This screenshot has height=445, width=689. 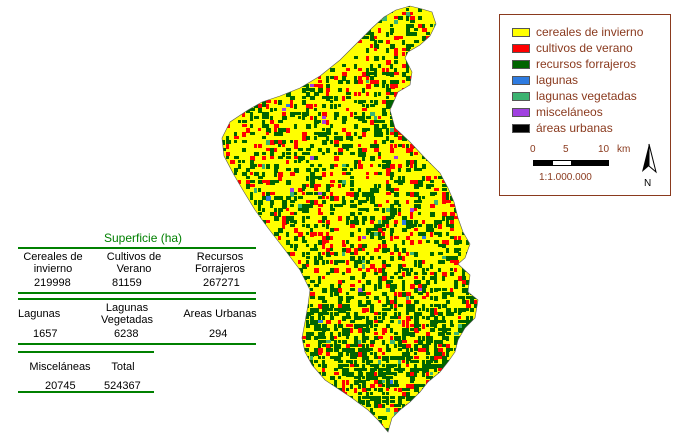 What do you see at coordinates (604, 149) in the screenshot?
I see `scale-tick-10: 10` at bounding box center [604, 149].